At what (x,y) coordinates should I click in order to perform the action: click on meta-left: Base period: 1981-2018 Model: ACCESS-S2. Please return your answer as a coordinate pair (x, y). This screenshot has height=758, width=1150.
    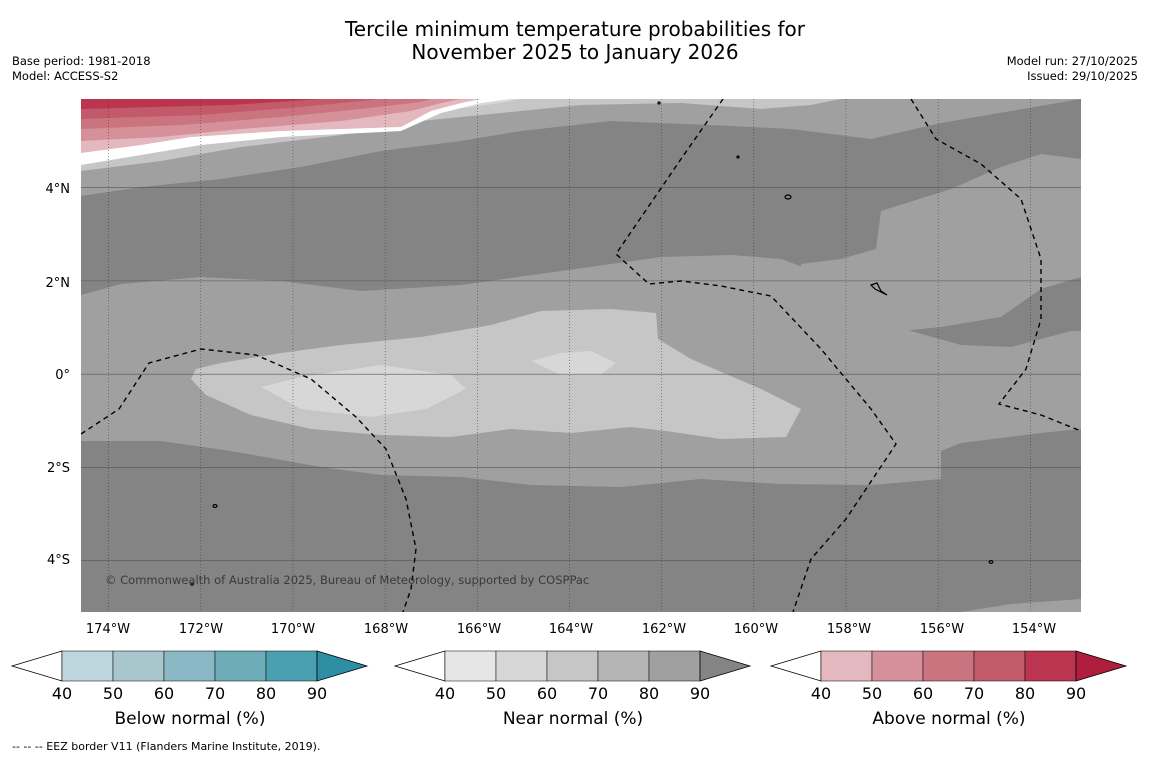
    Looking at the image, I should click on (81, 69).